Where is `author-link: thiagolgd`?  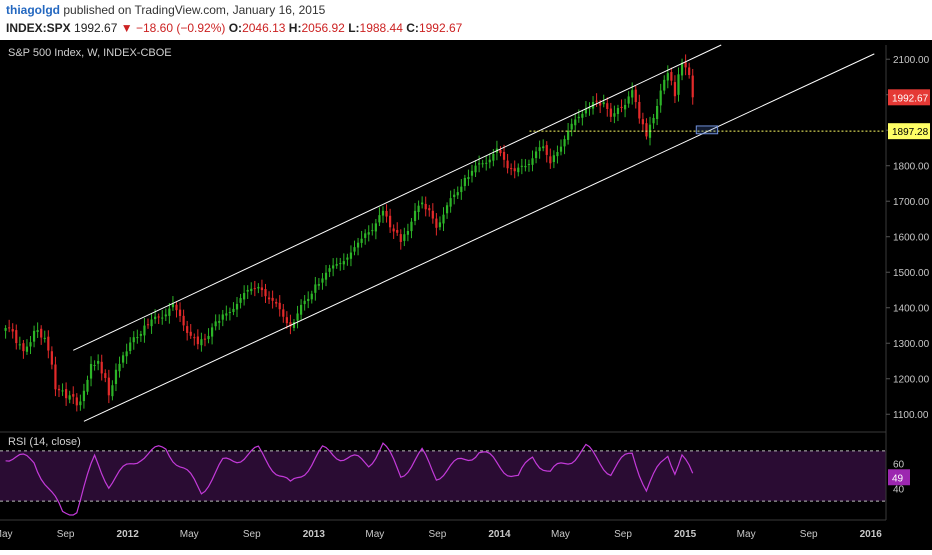
author-link: thiagolgd is located at coordinates (33, 10).